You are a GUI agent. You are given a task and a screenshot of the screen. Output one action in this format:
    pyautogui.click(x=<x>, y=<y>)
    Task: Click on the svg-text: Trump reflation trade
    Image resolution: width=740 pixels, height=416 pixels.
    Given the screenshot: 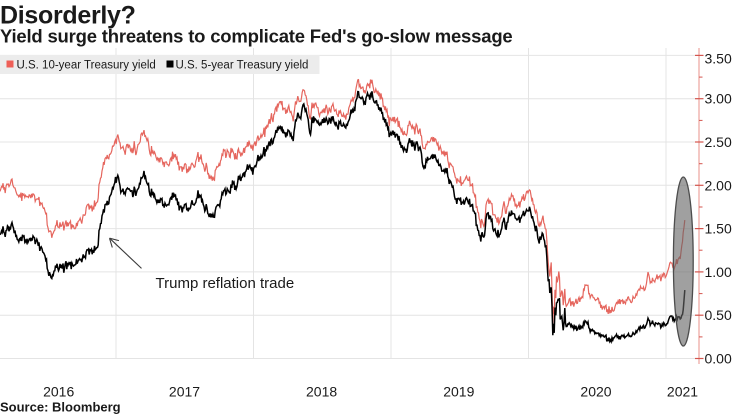 What is the action you would take?
    pyautogui.click(x=225, y=283)
    